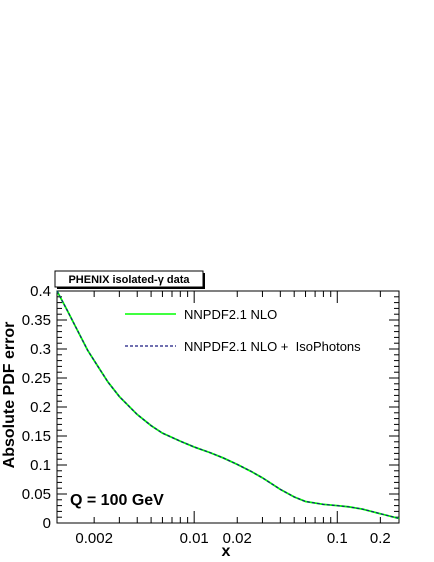 The image size is (434, 562). I want to click on y-tick-label: 0.3, so click(40, 349).